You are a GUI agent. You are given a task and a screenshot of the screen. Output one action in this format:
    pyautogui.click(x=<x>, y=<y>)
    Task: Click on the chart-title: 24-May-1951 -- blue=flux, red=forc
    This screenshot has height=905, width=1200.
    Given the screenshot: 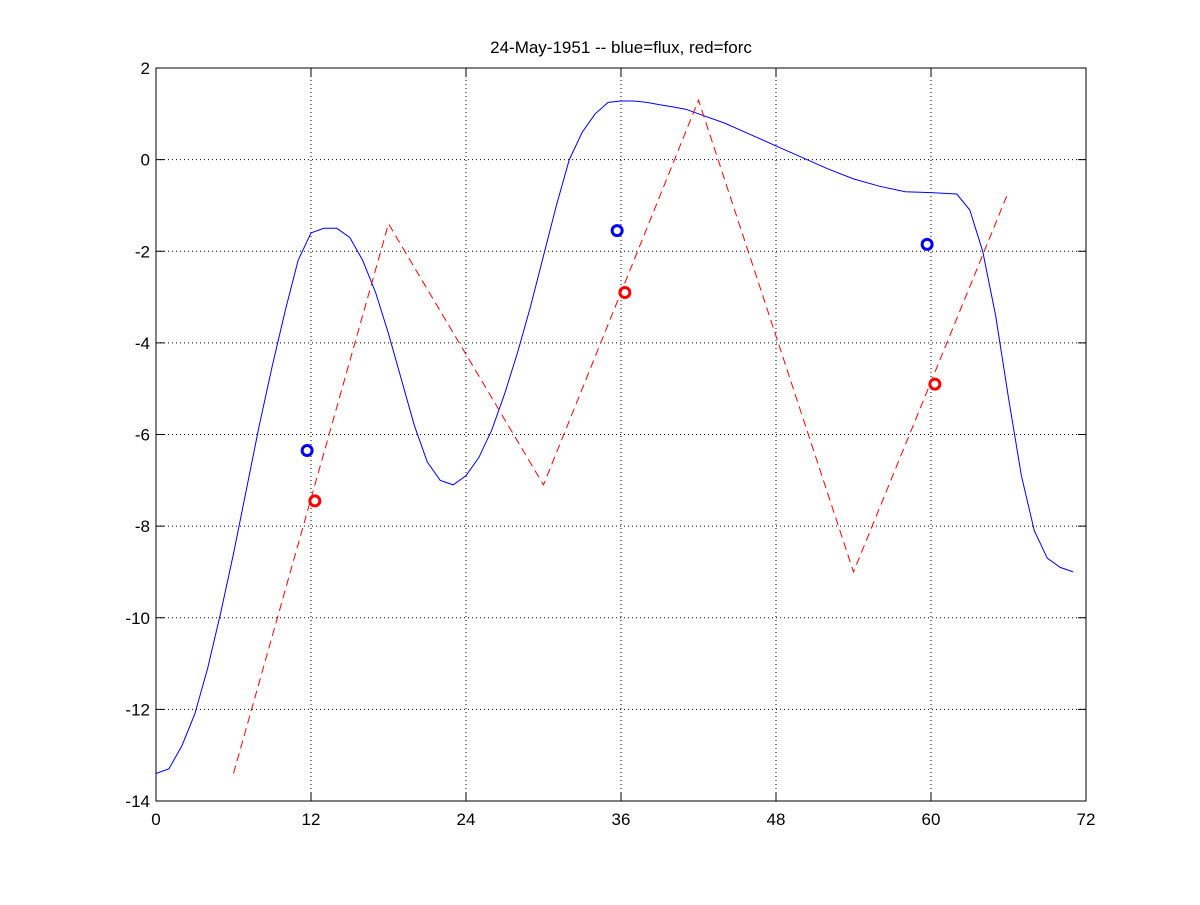 What is the action you would take?
    pyautogui.click(x=621, y=47)
    